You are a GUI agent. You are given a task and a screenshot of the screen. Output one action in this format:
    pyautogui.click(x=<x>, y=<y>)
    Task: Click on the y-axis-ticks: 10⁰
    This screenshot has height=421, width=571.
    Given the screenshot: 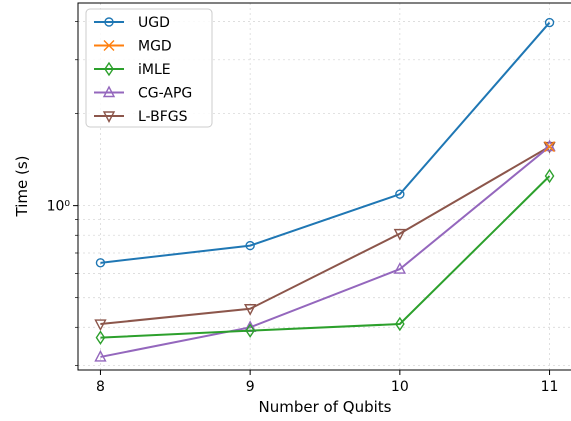 What is the action you would take?
    pyautogui.click(x=62, y=193)
    